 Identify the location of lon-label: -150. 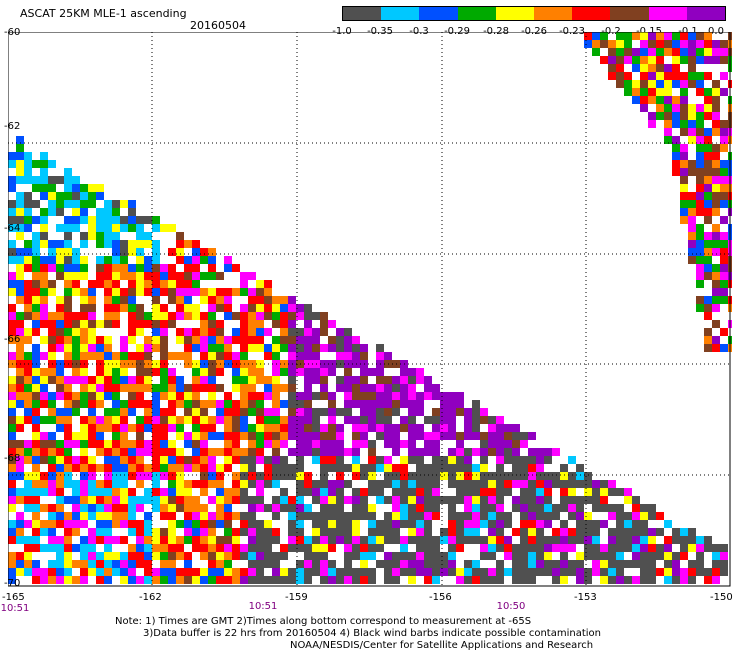
(721, 597).